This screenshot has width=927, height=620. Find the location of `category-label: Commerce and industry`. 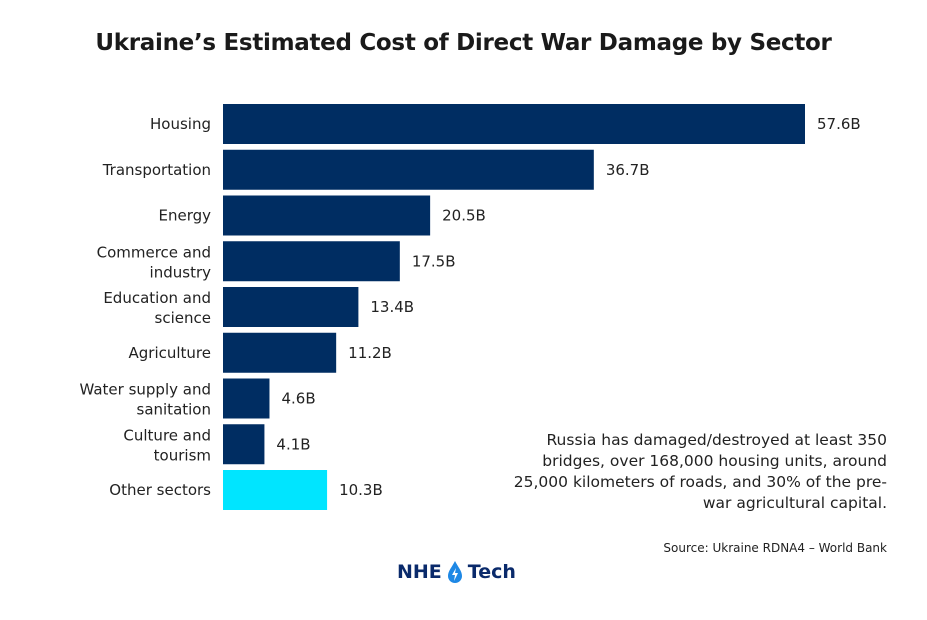

category-label: Commerce and industry is located at coordinates (154, 262).